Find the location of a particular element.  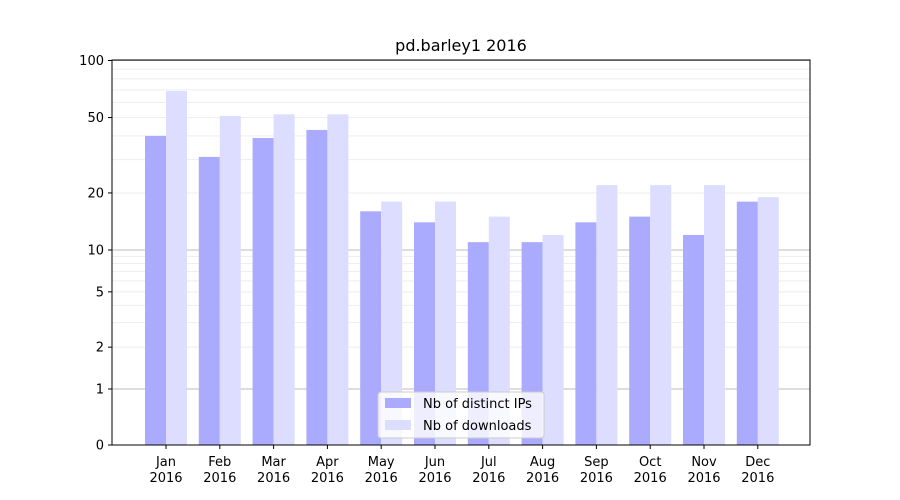

x-tick-label: Jan 2016 is located at coordinates (165, 470).